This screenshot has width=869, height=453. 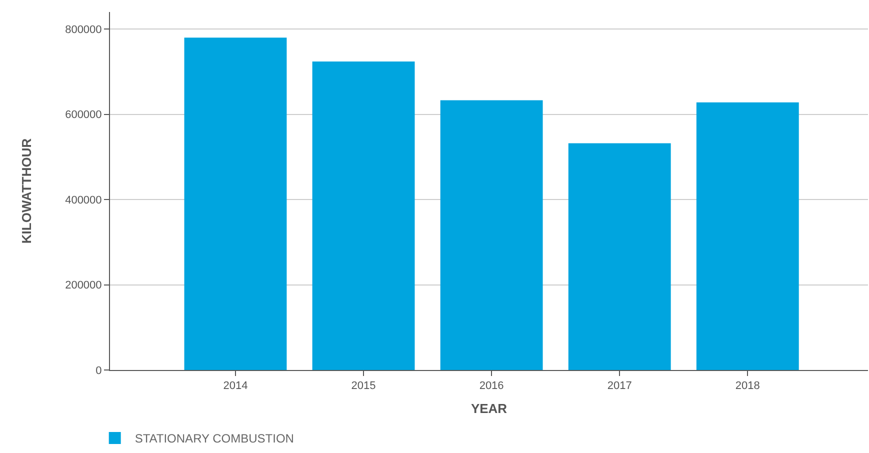 What do you see at coordinates (99, 370) in the screenshot?
I see `y-tick-label: 0` at bounding box center [99, 370].